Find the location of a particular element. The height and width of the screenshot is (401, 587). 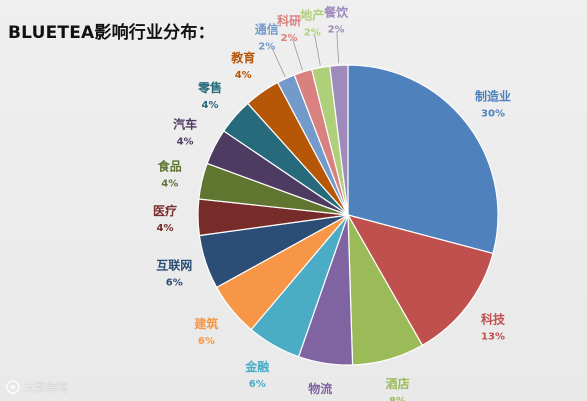

pie-value-label: 8% is located at coordinates (397, 398).